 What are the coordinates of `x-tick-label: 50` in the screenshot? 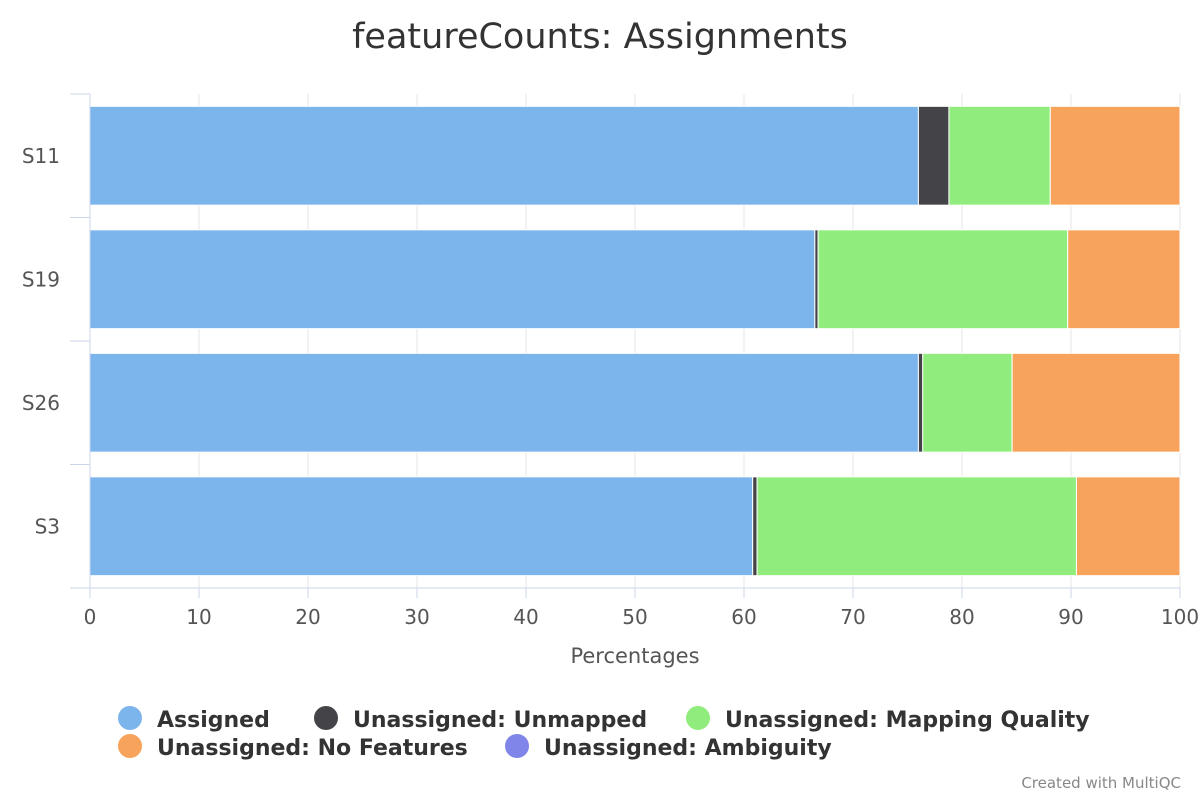 It's located at (634, 617).